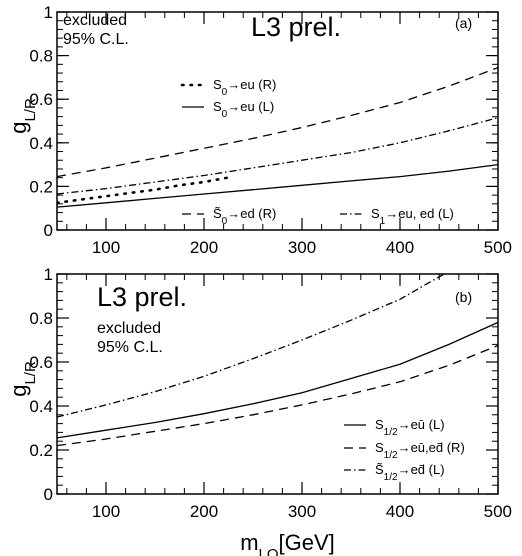 The image size is (522, 556). I want to click on panel-tag: (a), so click(463, 23).